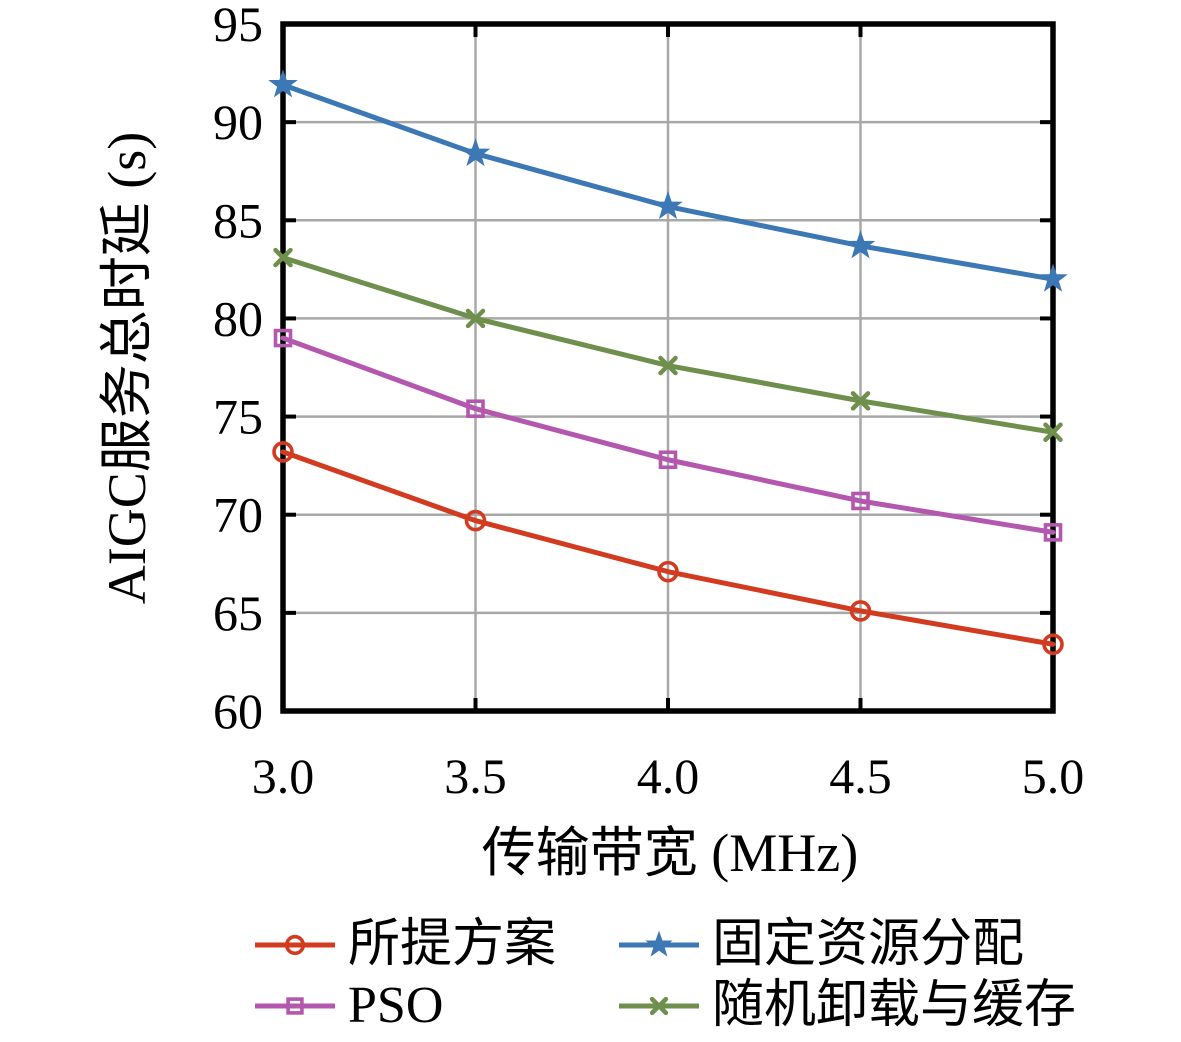  Describe the element at coordinates (475, 776) in the screenshot. I see `x-tick-label: 3.5` at that location.